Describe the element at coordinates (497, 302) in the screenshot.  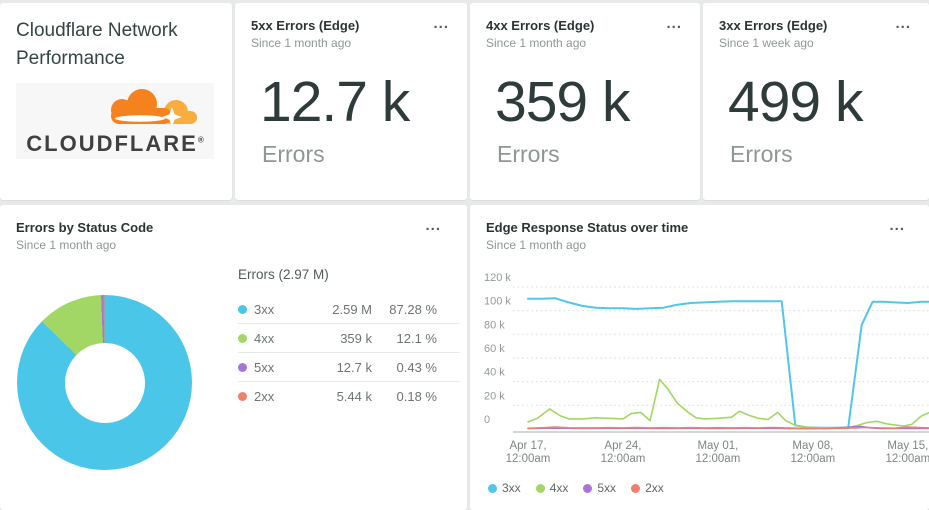
I see `svg-text: 100 k` at that location.